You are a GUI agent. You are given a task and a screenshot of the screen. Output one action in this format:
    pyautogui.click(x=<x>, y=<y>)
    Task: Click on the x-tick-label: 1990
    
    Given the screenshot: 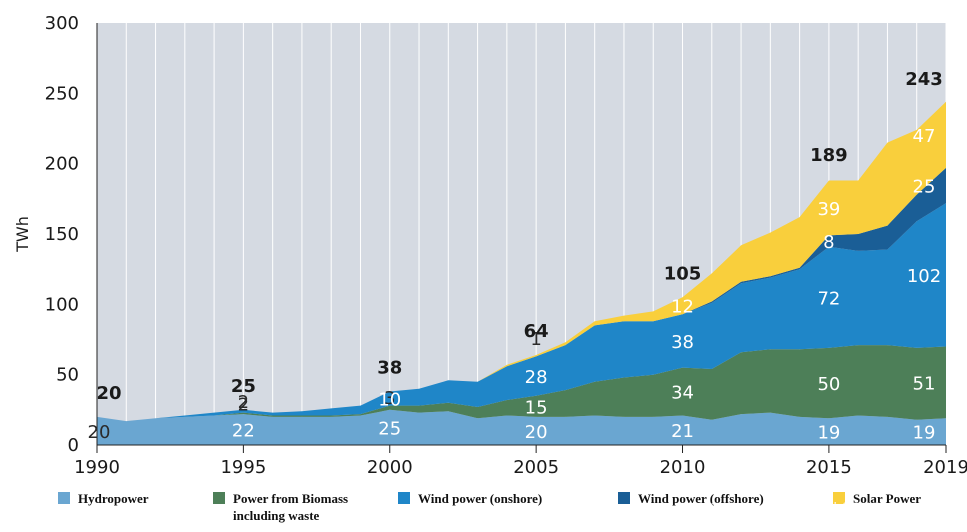 What is the action you would take?
    pyautogui.click(x=97, y=467)
    